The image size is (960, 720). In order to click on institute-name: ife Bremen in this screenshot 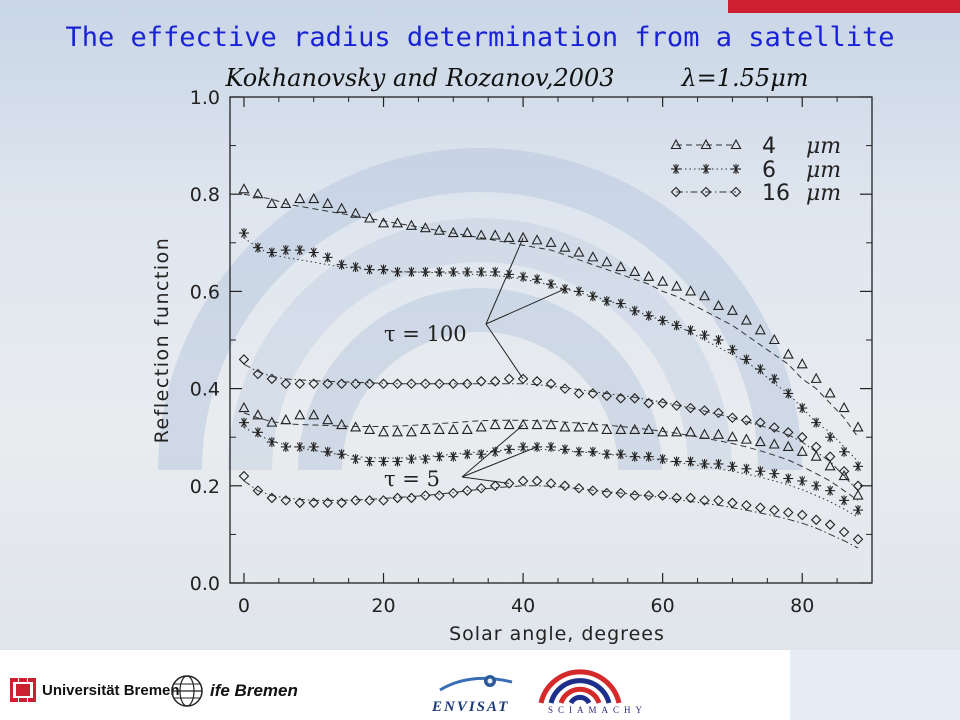, I will do `click(254, 690)`.